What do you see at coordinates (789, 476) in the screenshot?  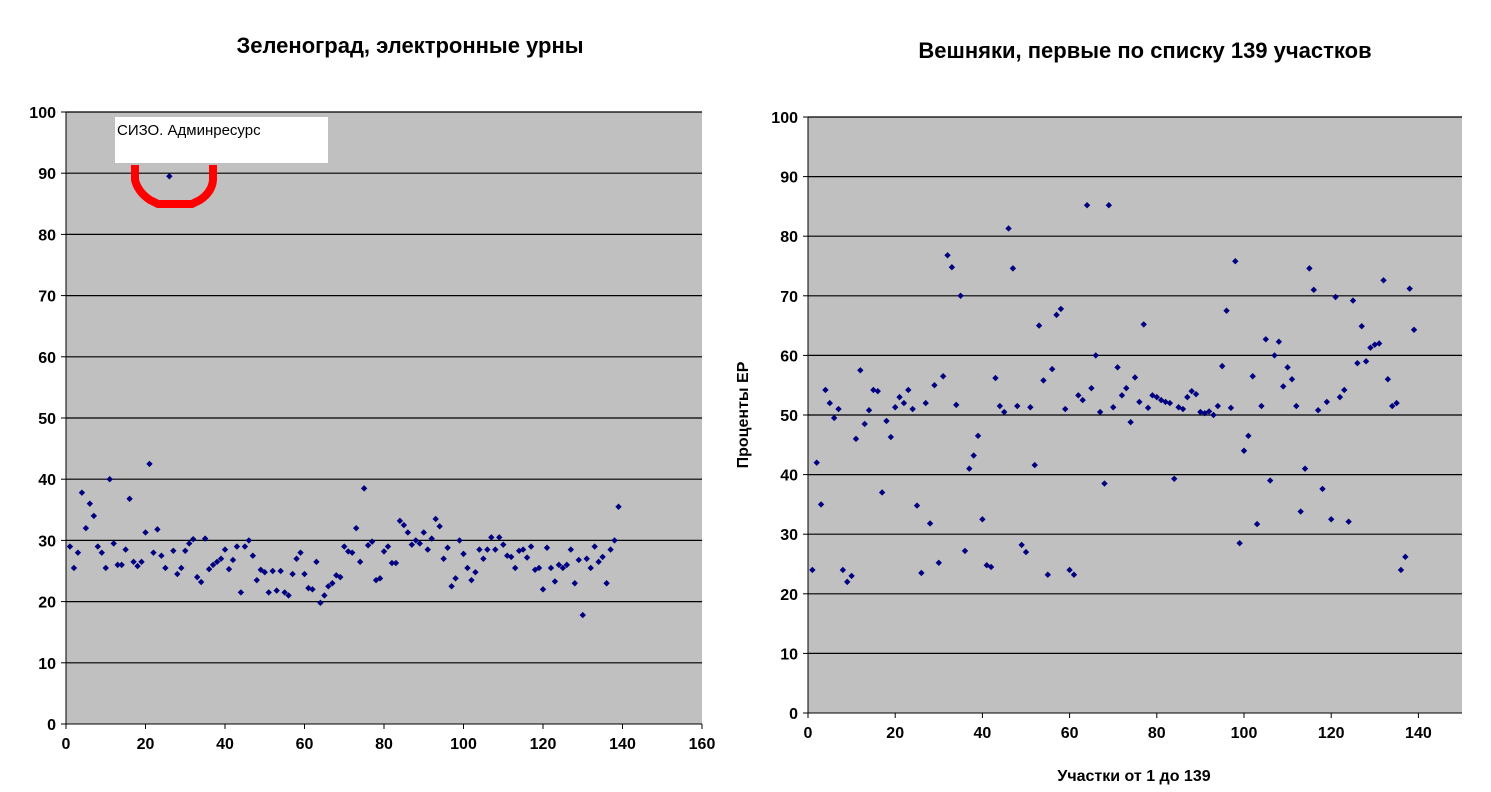 I see `y-tick-label: 40` at bounding box center [789, 476].